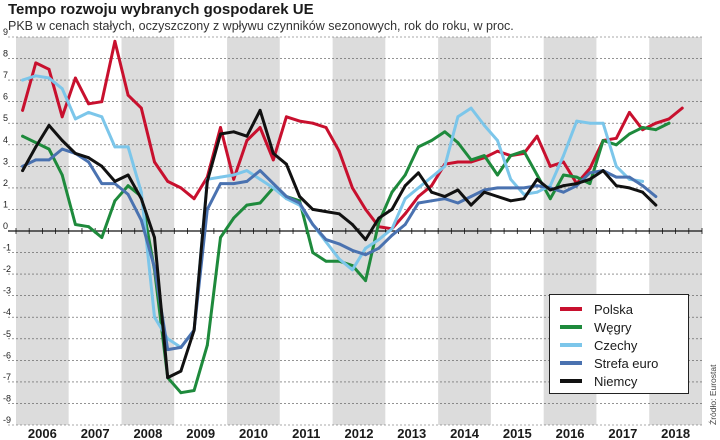 The height and width of the screenshot is (440, 720). Describe the element at coordinates (7, 334) in the screenshot. I see `y-tick-label: -5` at that location.